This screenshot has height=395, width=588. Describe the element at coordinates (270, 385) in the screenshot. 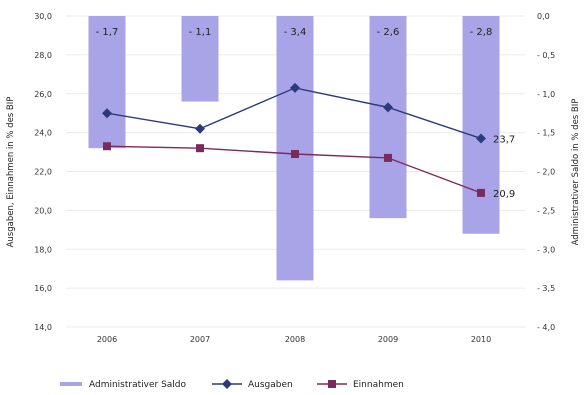

I see `legend-label-ausgaben: Ausgaben` at that location.